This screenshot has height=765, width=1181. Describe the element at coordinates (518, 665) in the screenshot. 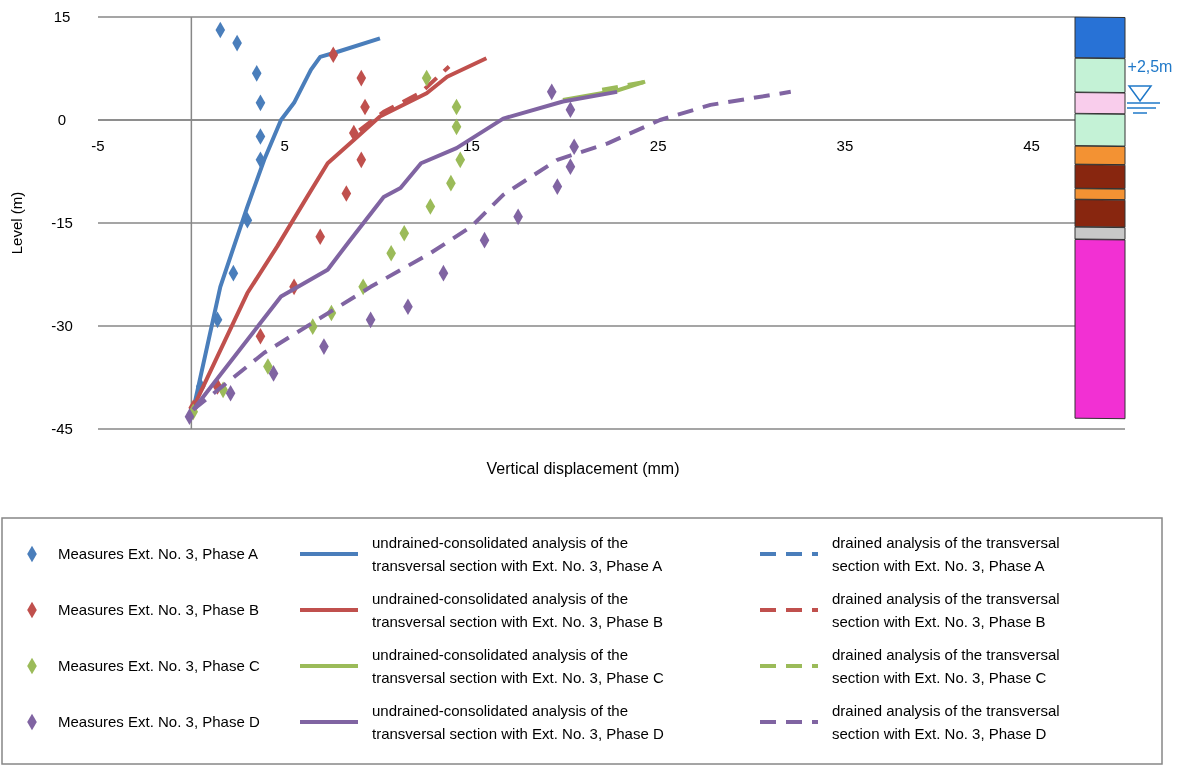

I see `legend-label: undrained-consolidated analysis of the transversal section with Ext. No. 3, Phase C` at that location.